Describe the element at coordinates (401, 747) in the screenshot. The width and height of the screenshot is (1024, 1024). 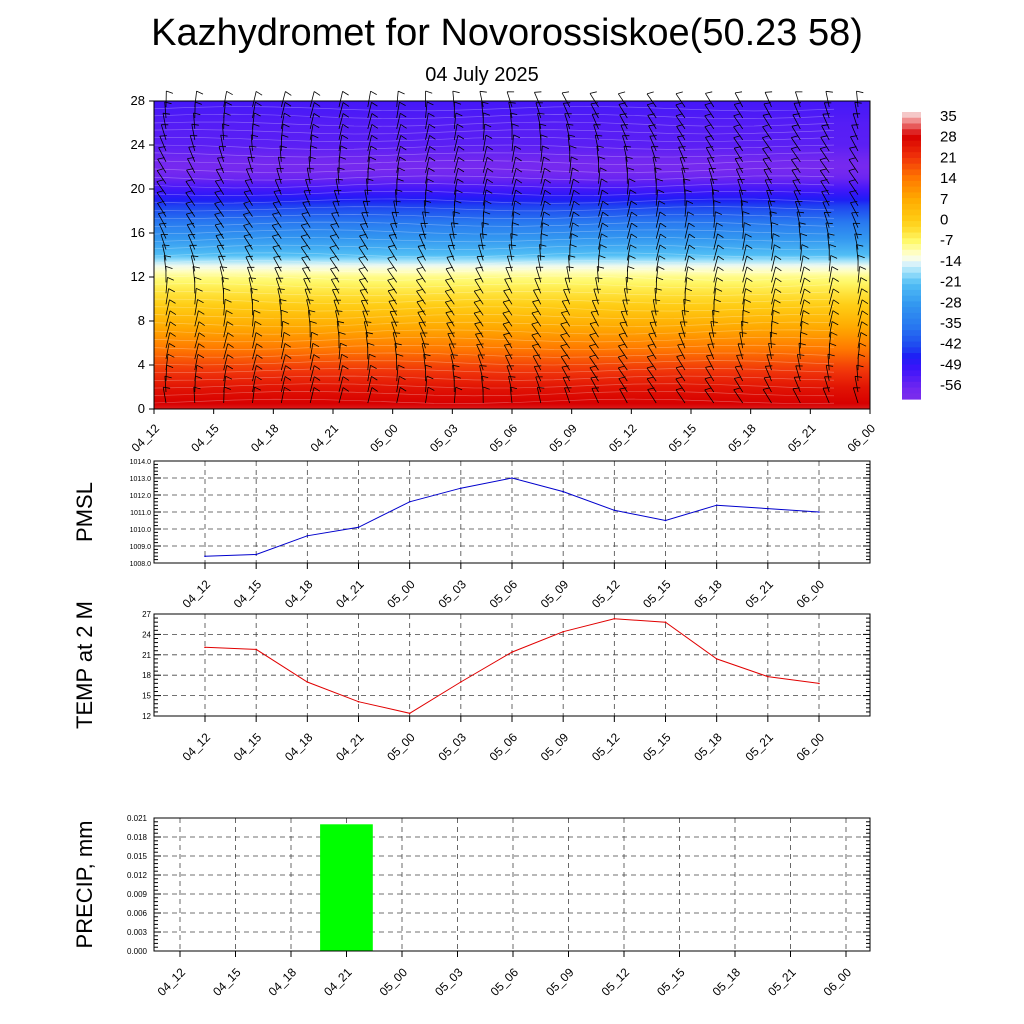
I see `x-tick-label: 05_00` at that location.